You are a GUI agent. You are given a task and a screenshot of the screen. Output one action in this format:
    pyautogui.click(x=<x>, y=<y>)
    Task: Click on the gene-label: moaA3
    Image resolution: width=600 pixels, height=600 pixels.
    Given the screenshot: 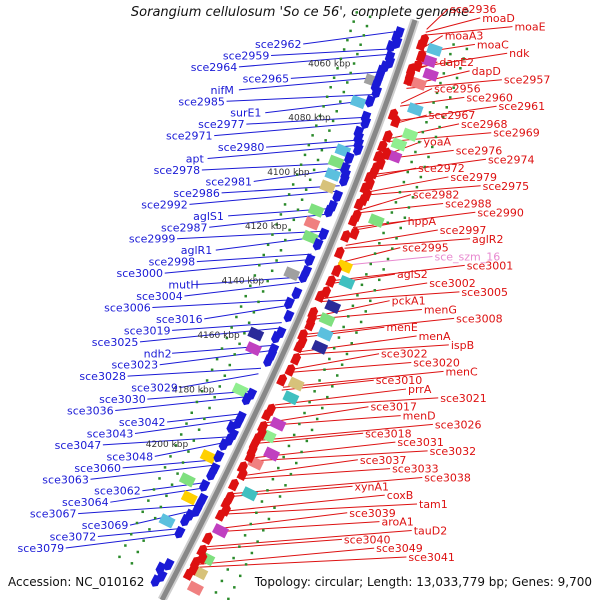 What is the action you would take?
    pyautogui.click(x=464, y=36)
    